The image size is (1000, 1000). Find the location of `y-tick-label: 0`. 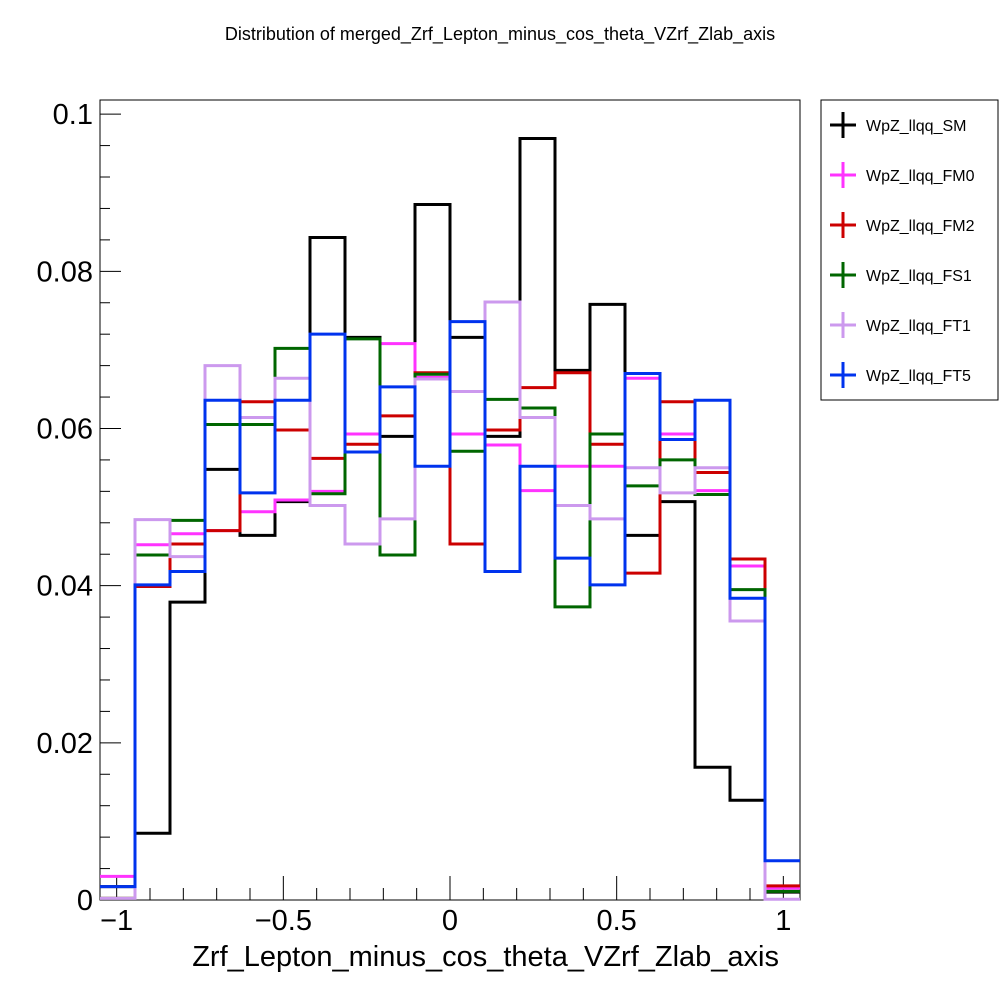

y-tick-label: 0 is located at coordinates (85, 901).